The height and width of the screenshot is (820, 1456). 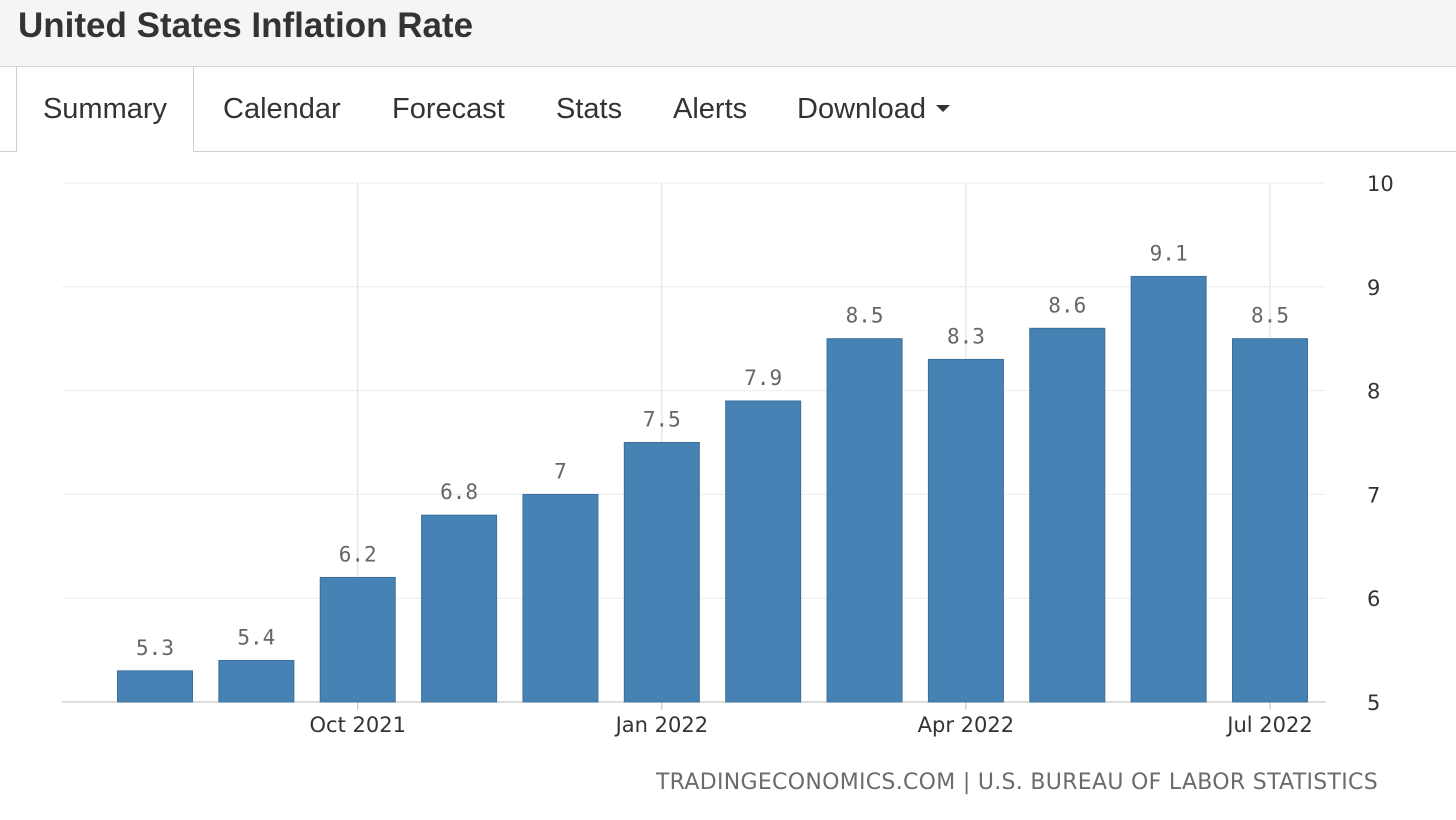 I want to click on y-tick-label: 10, so click(x=1380, y=184).